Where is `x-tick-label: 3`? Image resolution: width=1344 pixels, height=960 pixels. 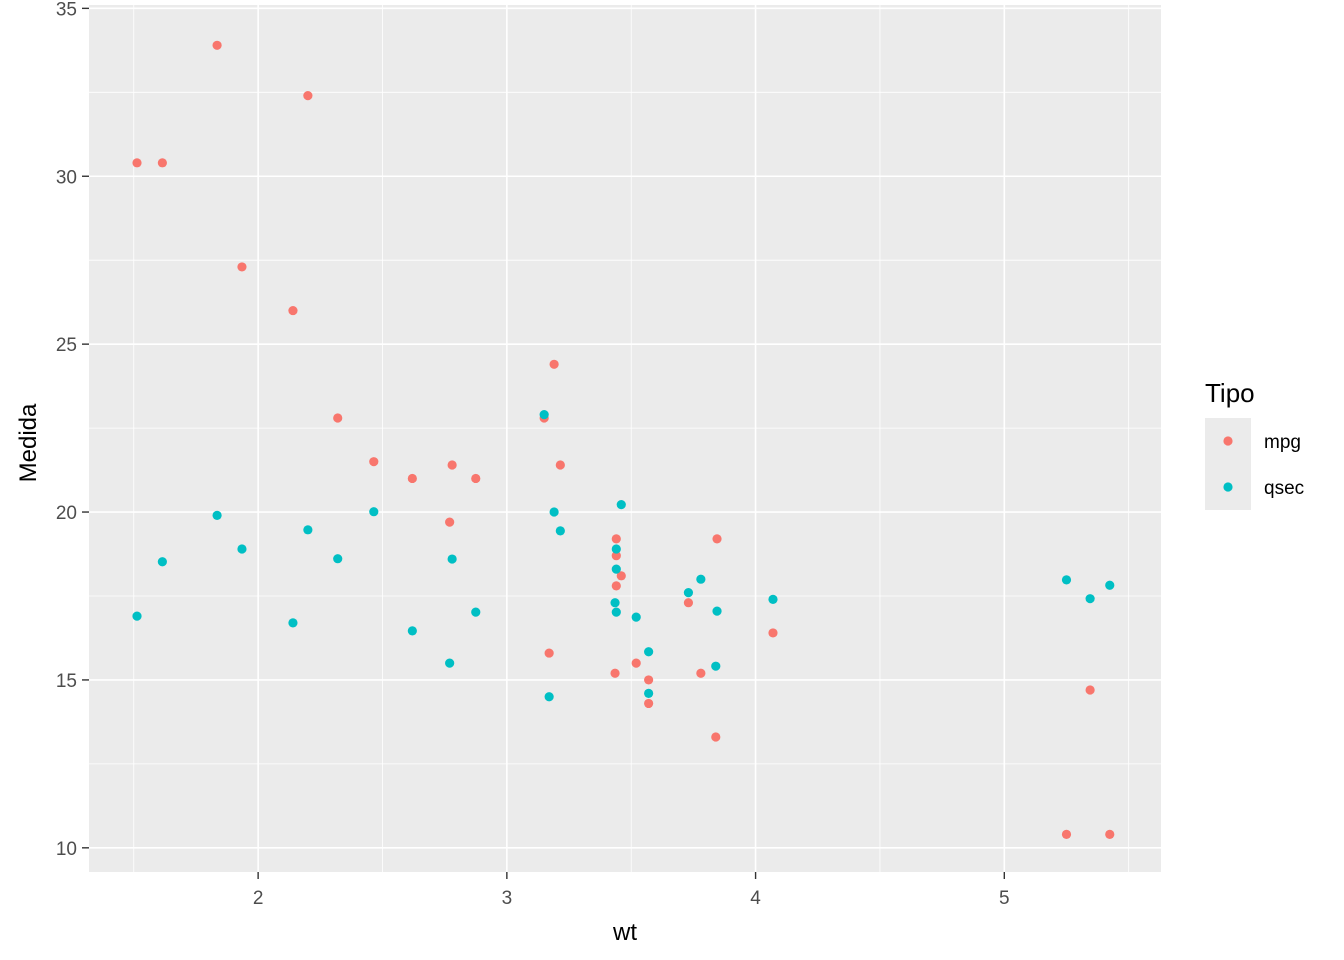 x-tick-label: 3 is located at coordinates (507, 898).